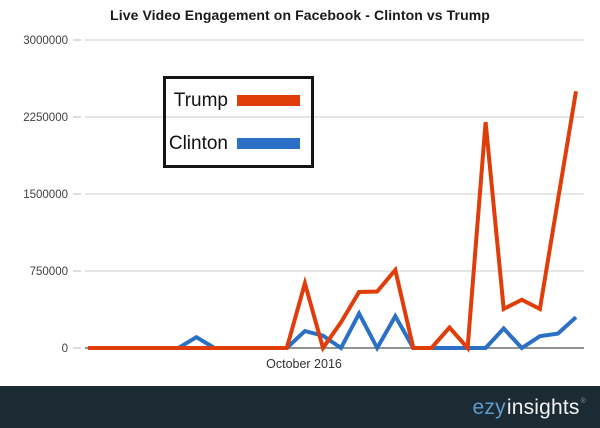 Image resolution: width=600 pixels, height=428 pixels. What do you see at coordinates (200, 100) in the screenshot?
I see `legend-label-trump: Trump` at bounding box center [200, 100].